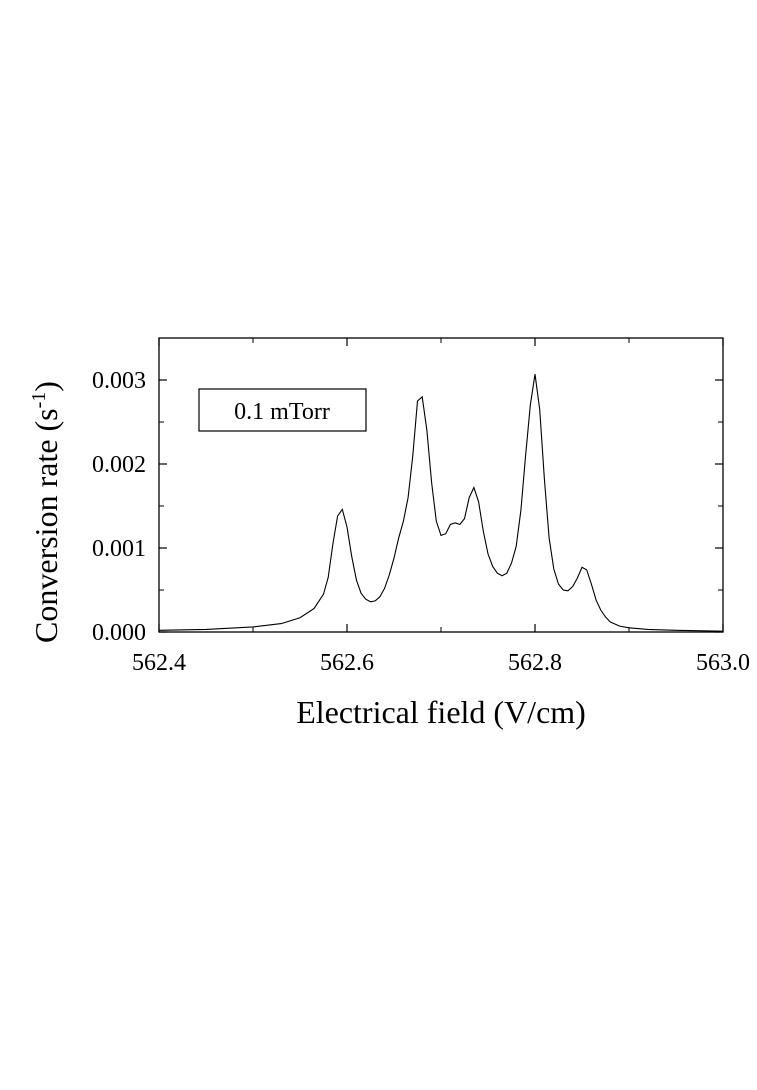 This screenshot has height=1090, width=757. What do you see at coordinates (441, 712) in the screenshot?
I see `x-axis-title: Electrical field (V/cm)` at bounding box center [441, 712].